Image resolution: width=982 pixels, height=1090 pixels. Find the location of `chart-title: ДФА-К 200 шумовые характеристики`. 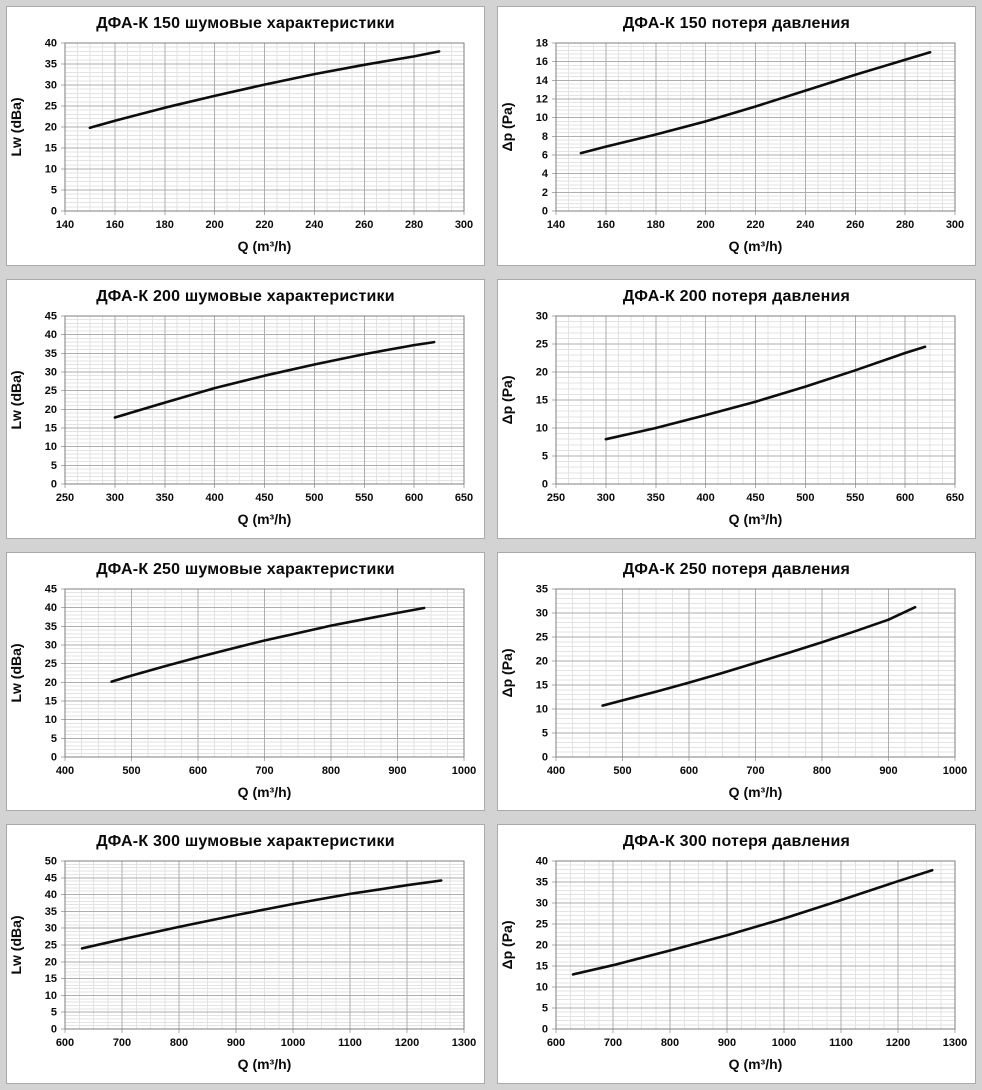

chart-title: ДФА-К 200 шумовые характеристики is located at coordinates (245, 296).